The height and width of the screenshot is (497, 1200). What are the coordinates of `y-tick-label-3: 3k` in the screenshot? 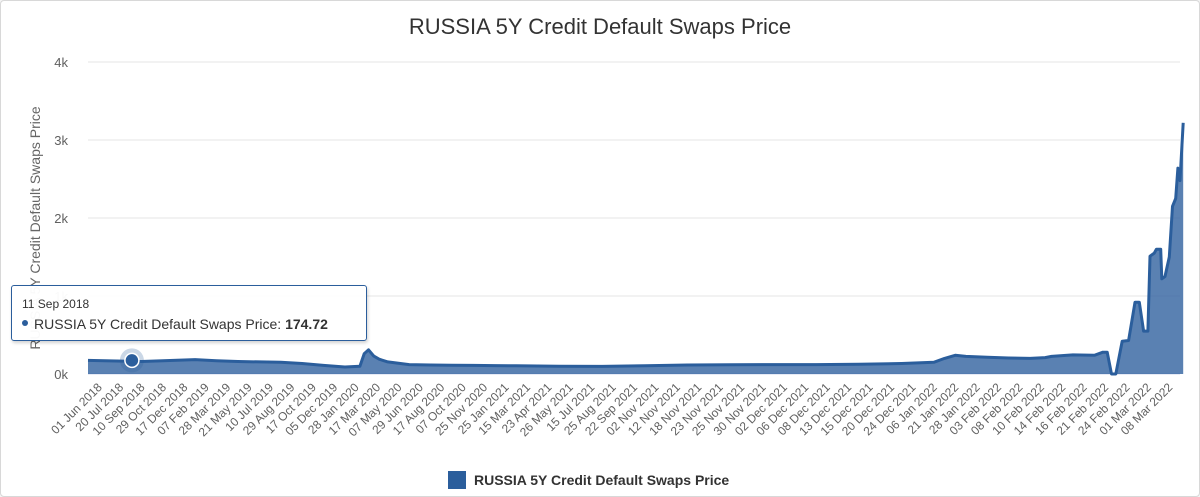 It's located at (61, 140).